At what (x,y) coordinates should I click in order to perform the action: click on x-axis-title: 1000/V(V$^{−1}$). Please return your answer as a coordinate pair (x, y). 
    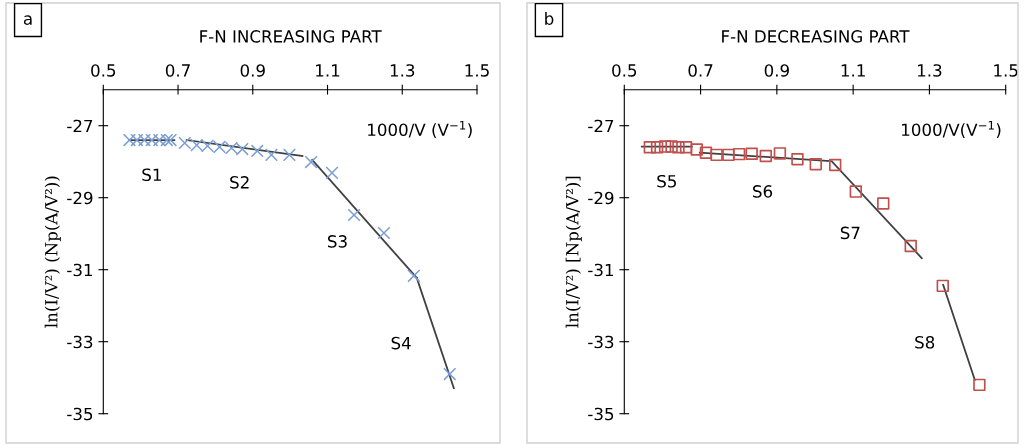
    Looking at the image, I should click on (951, 129).